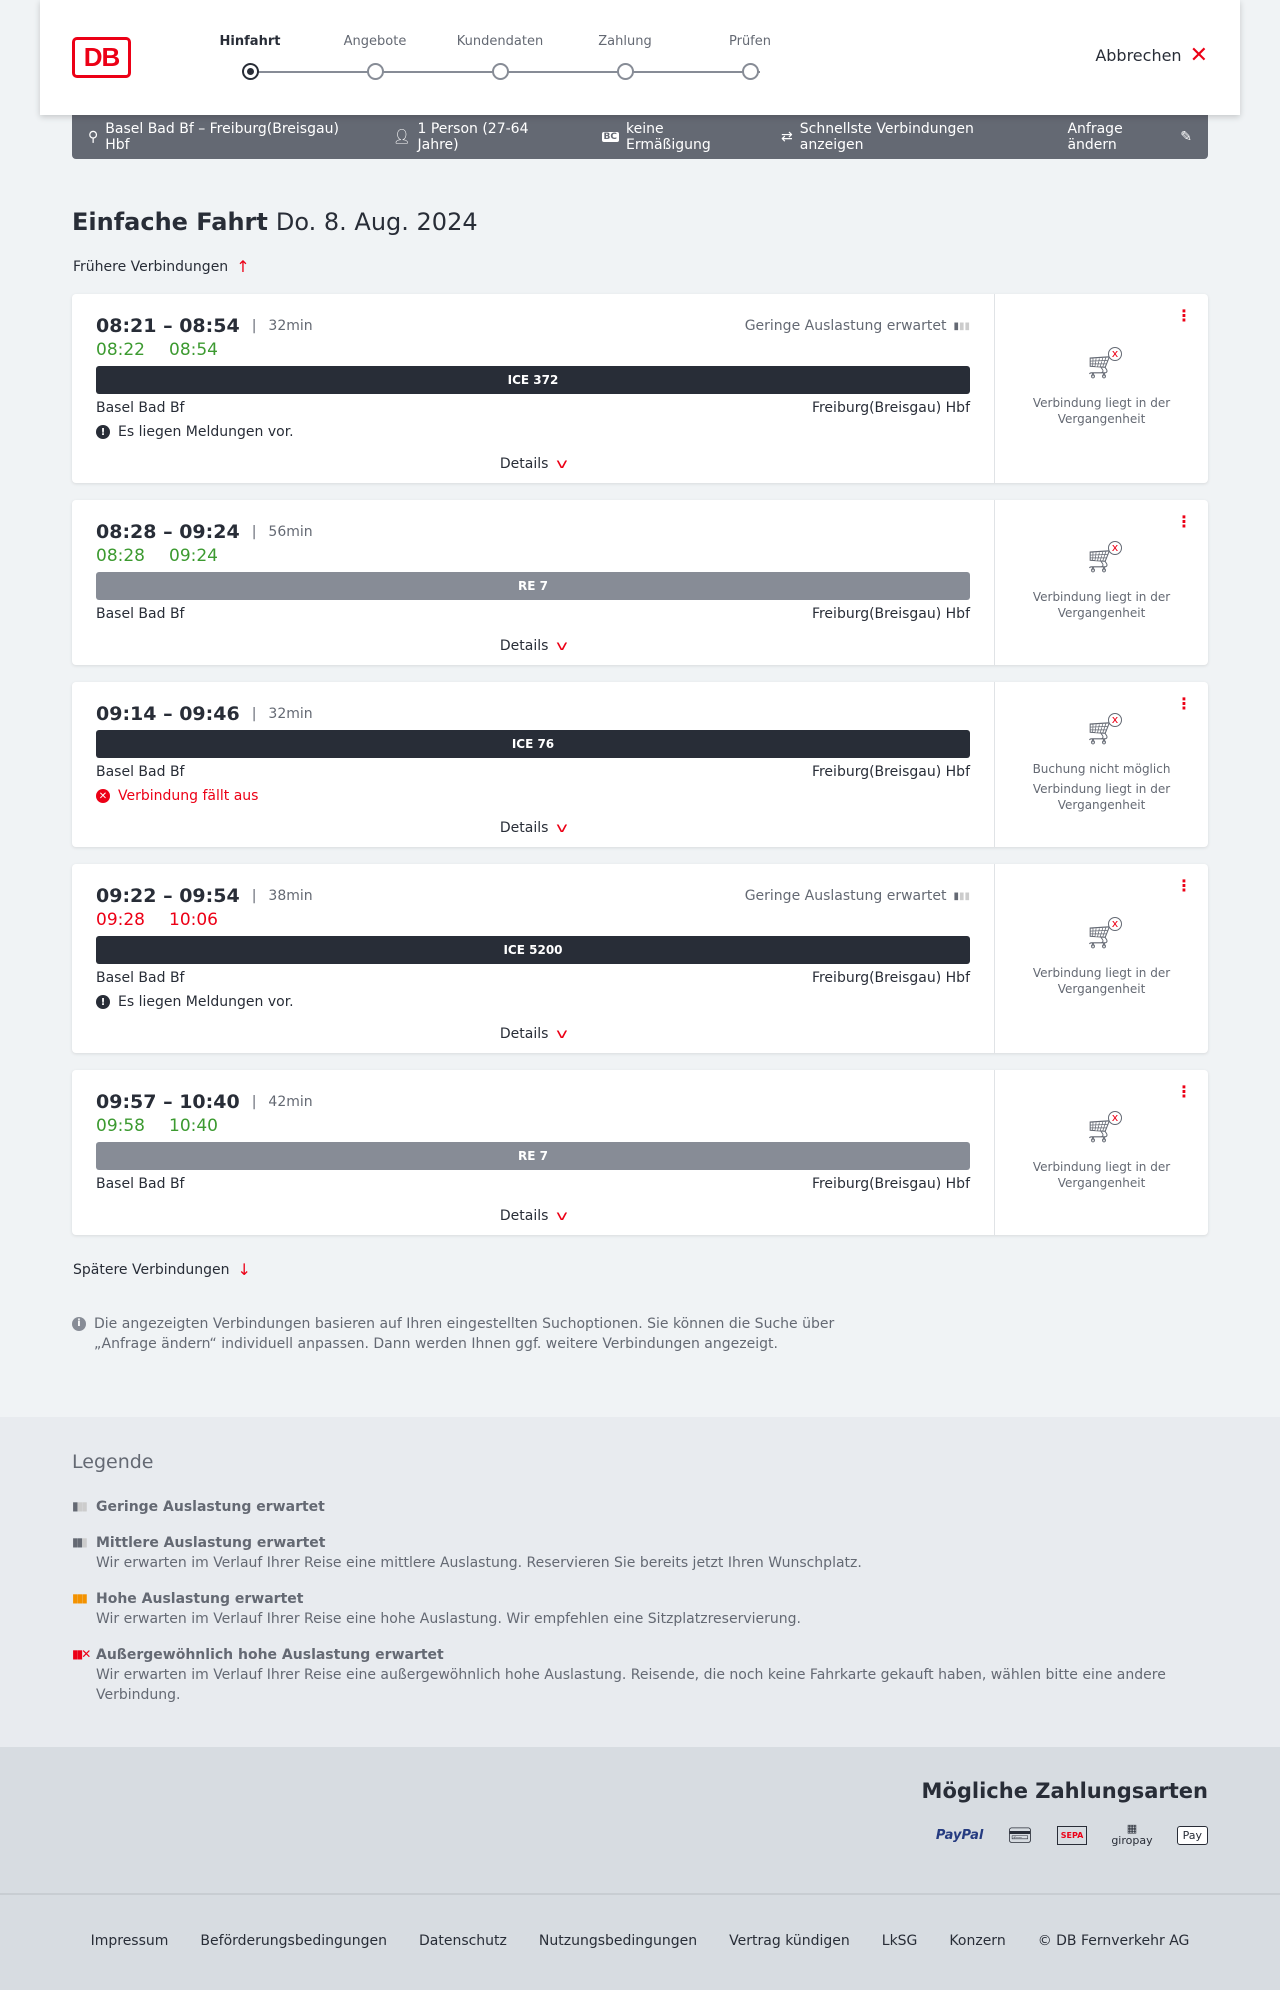  I want to click on db-logo: DB, so click(101, 57).